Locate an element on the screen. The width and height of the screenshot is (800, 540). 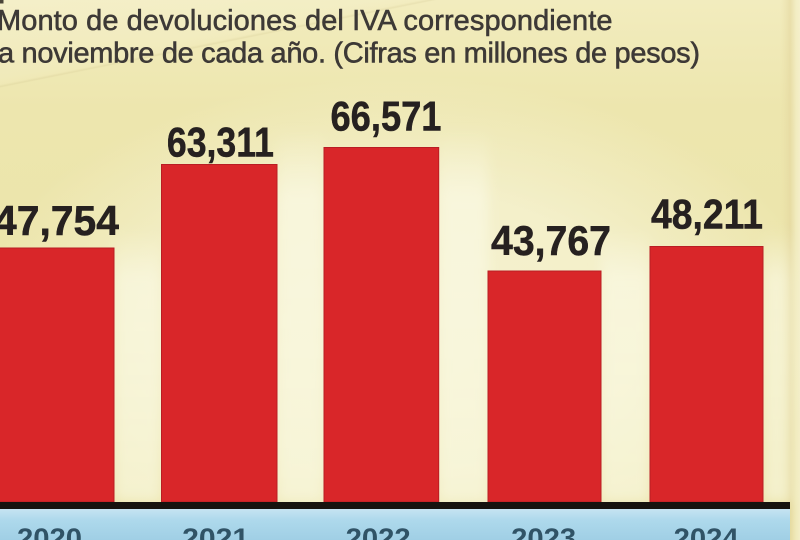
svg-text: 2024 is located at coordinates (706, 531).